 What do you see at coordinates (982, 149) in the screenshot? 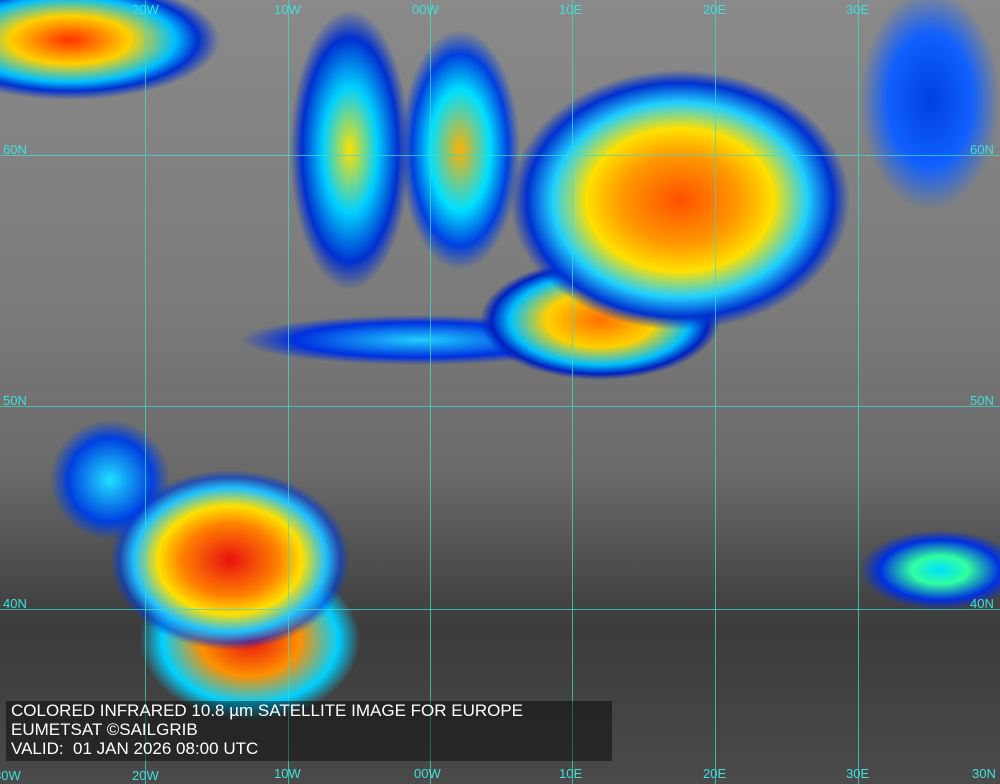
I see `lat-label-right: 60N` at bounding box center [982, 149].